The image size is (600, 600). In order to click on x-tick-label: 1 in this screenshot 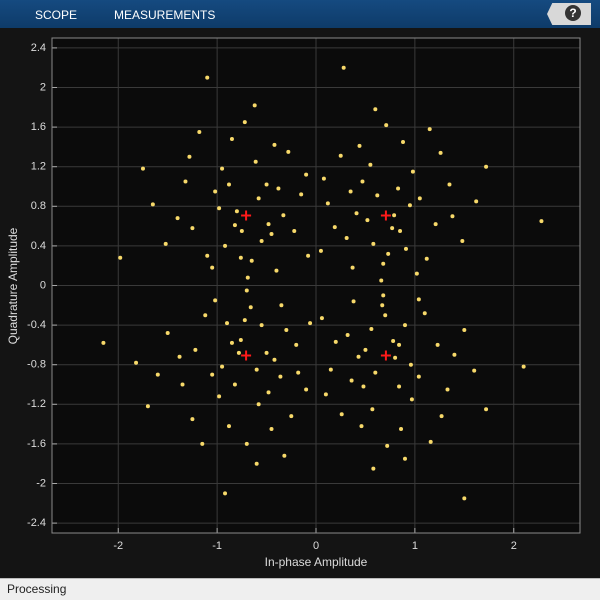, I will do `click(415, 546)`.